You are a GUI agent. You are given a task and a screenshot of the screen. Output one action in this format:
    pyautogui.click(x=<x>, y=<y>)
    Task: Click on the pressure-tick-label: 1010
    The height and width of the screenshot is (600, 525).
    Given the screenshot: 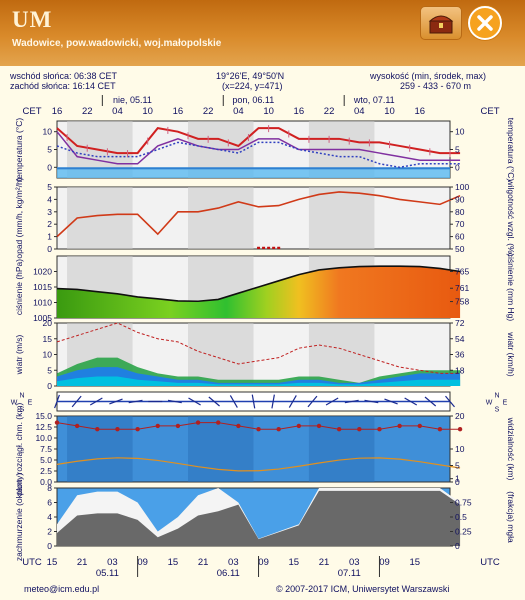 What is the action you would take?
    pyautogui.click(x=42, y=303)
    